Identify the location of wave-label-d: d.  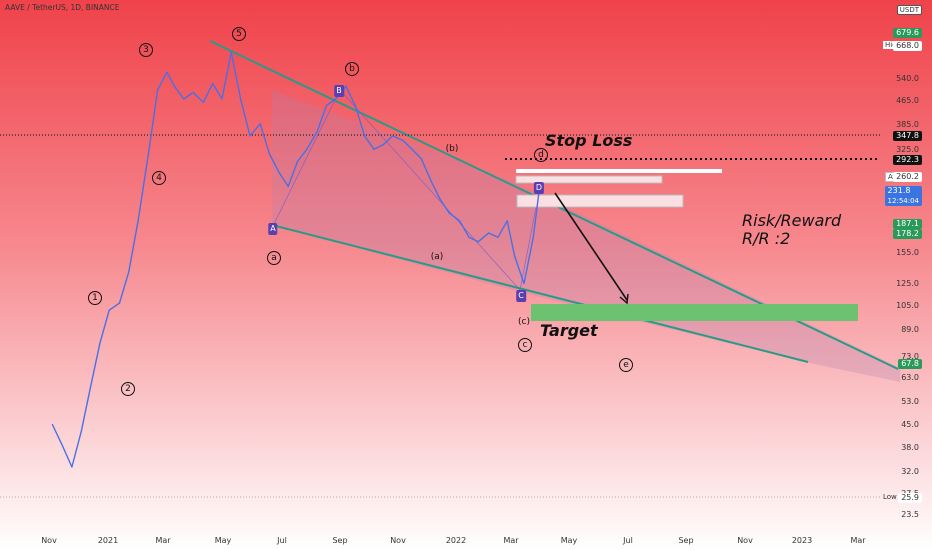
(541, 155).